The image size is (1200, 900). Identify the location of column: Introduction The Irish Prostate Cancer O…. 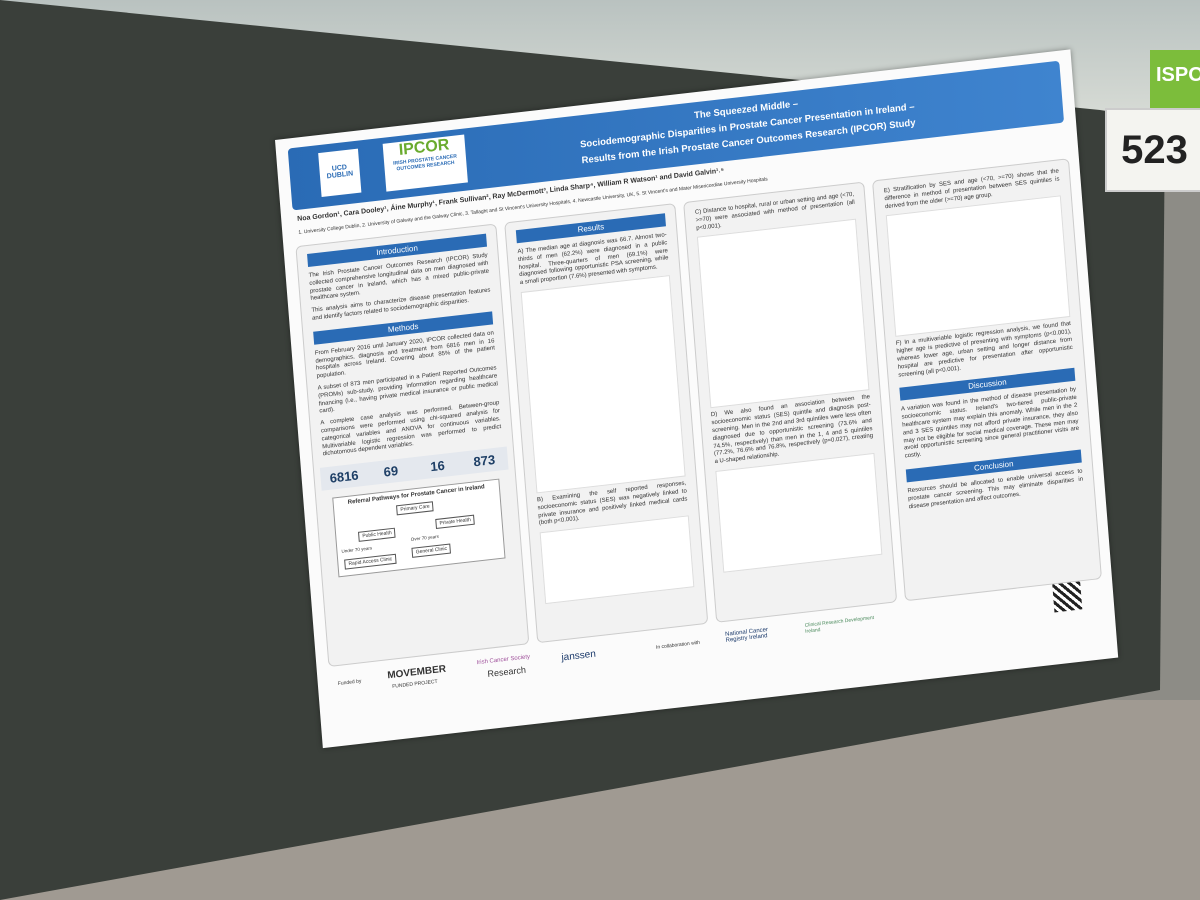
(412, 445).